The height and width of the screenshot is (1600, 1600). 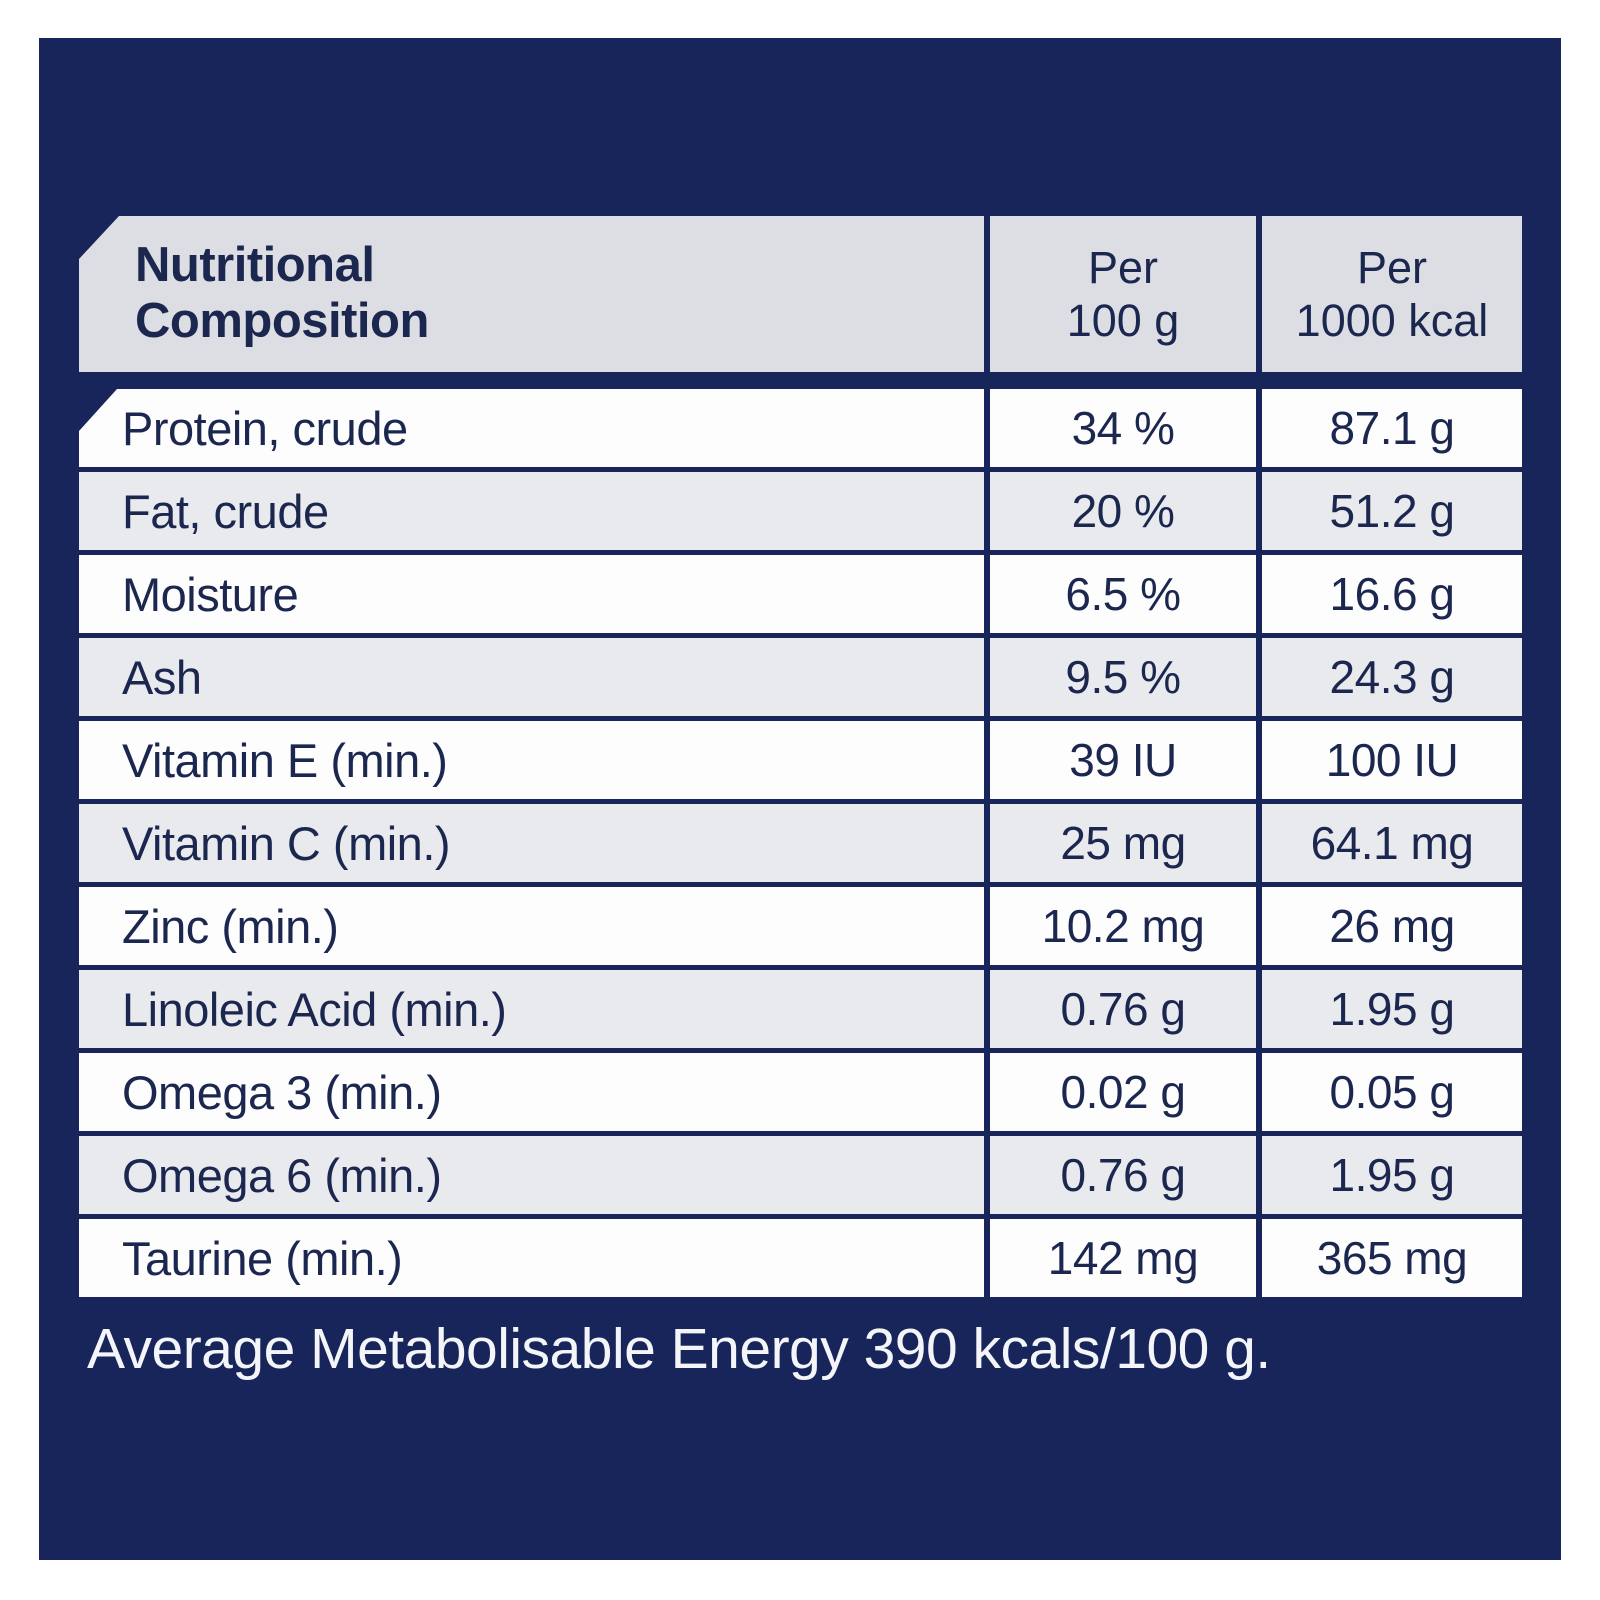 What do you see at coordinates (800, 511) in the screenshot?
I see `table-row: Fat, crude 20 % 51.2 g` at bounding box center [800, 511].